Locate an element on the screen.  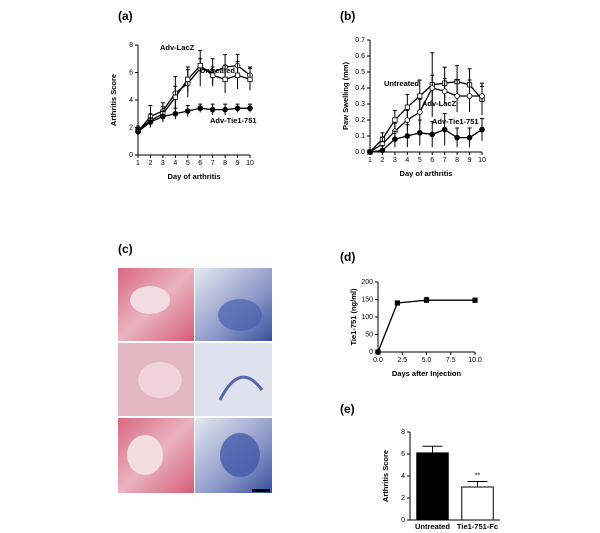
x-tick-label: Tie1-751-Fc is located at coordinates (477, 526).